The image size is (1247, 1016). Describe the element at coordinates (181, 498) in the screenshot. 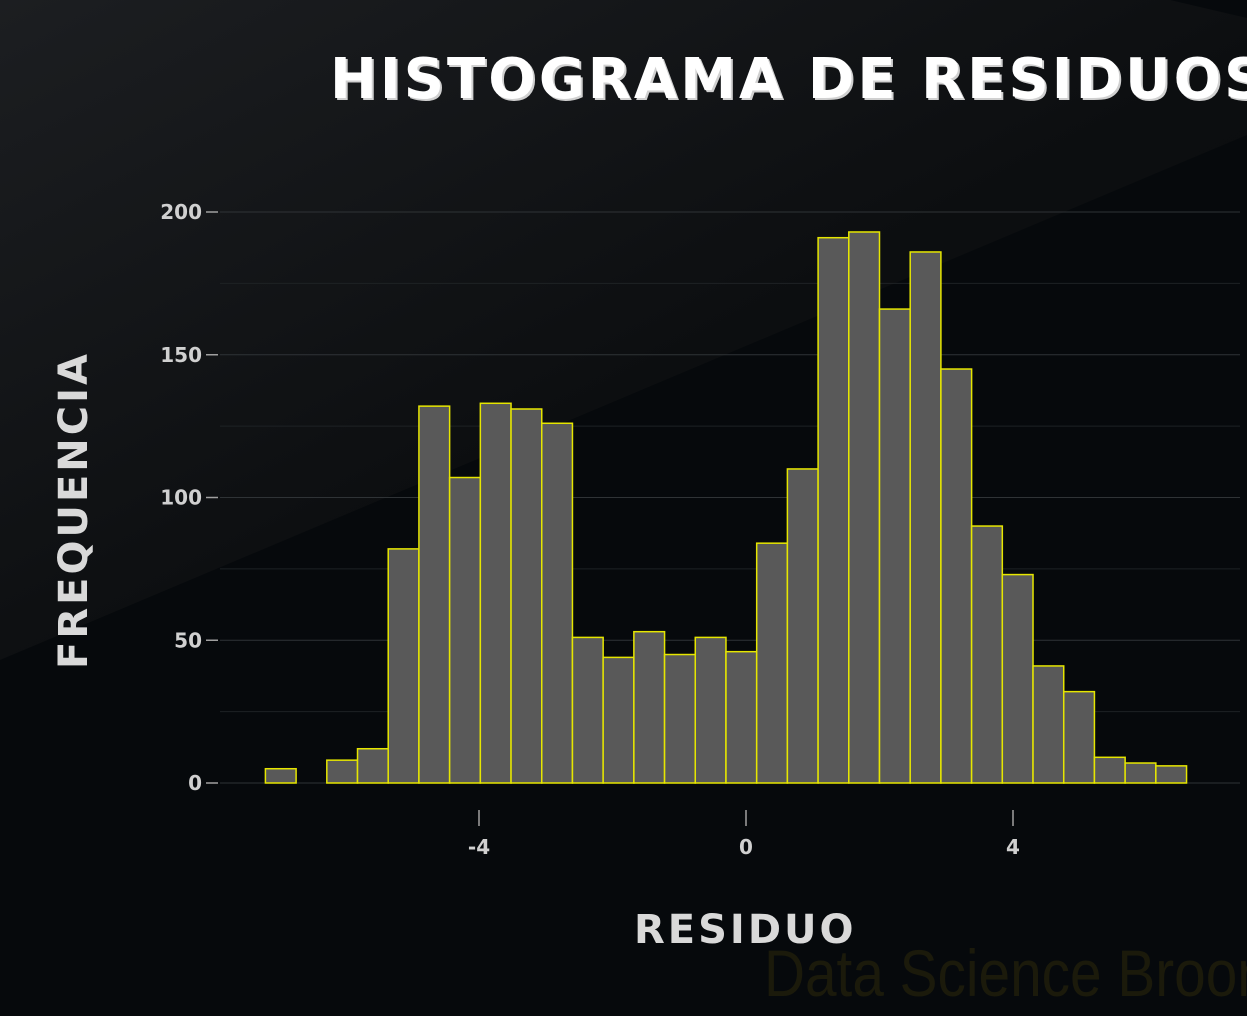

I see `y-tick-label: 100` at that location.